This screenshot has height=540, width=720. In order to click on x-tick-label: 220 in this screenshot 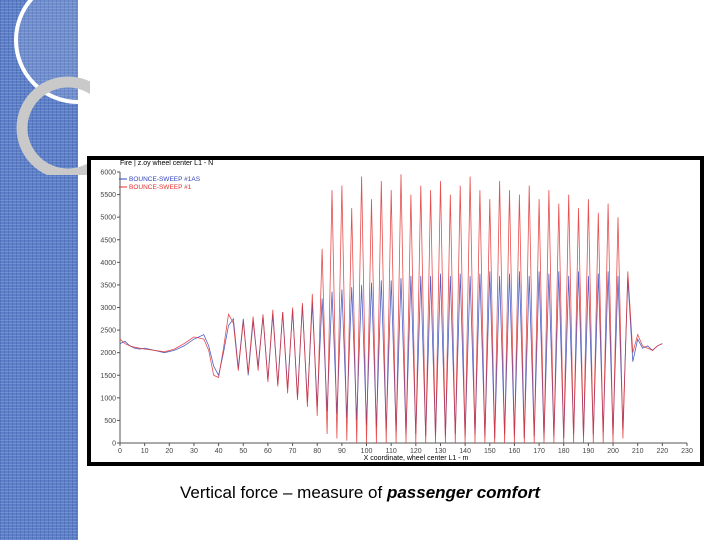, I will do `click(663, 451)`.